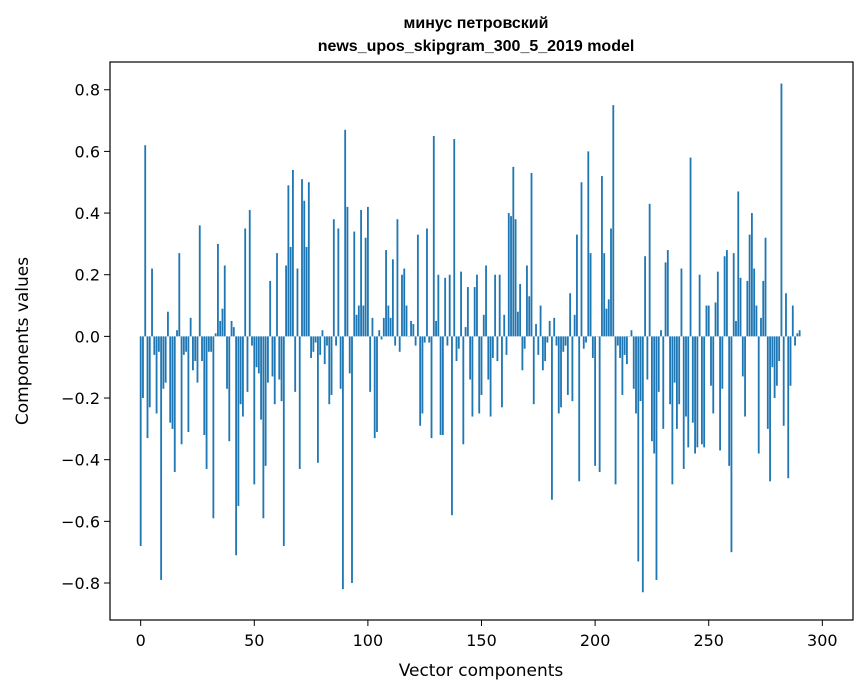  What do you see at coordinates (481, 640) in the screenshot?
I see `x-tick-label-3: 150` at bounding box center [481, 640].